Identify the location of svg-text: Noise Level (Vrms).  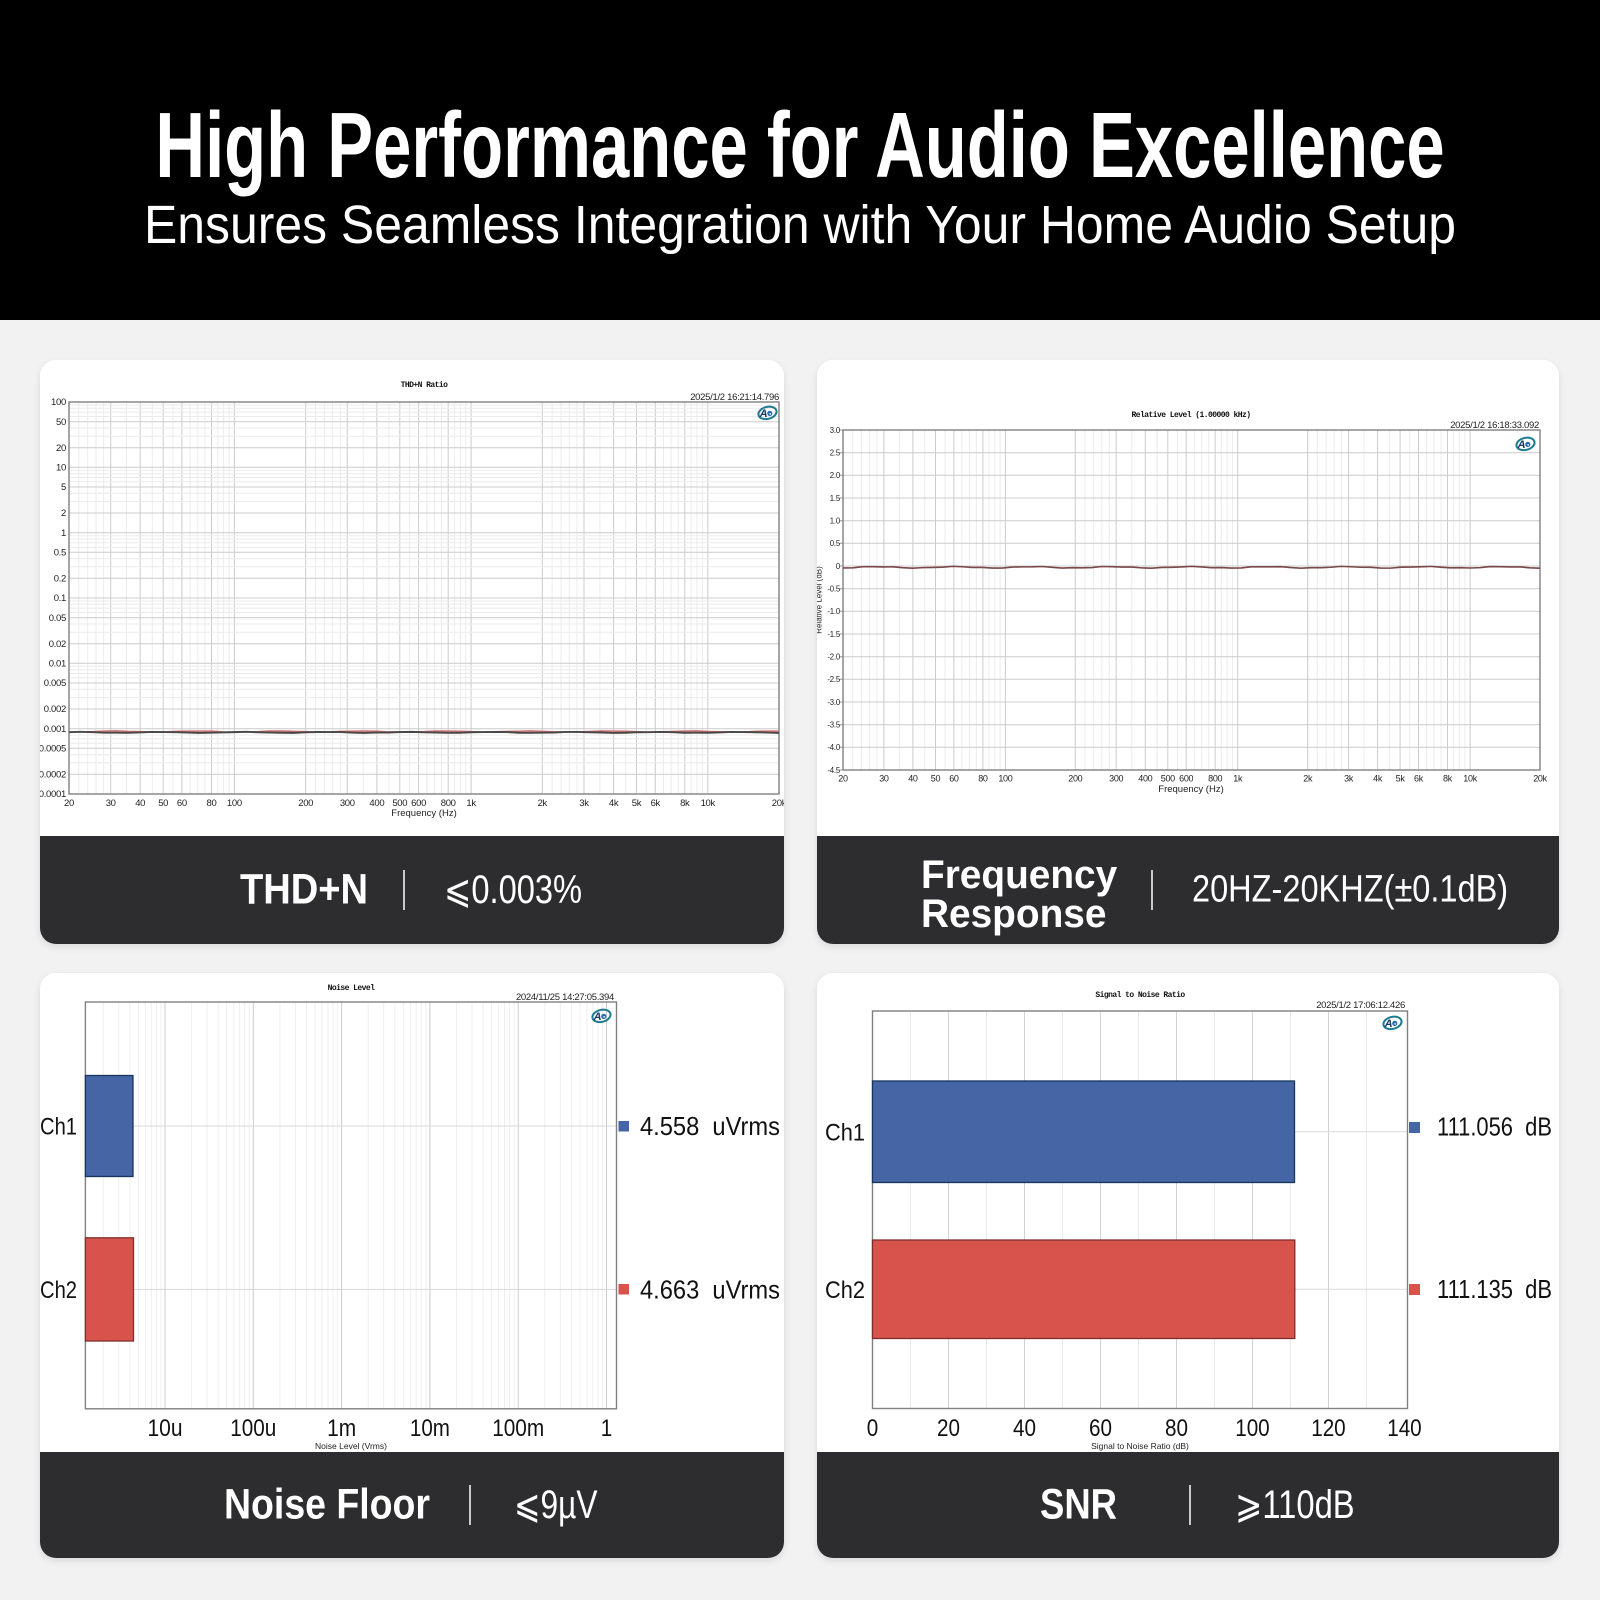
(351, 1446).